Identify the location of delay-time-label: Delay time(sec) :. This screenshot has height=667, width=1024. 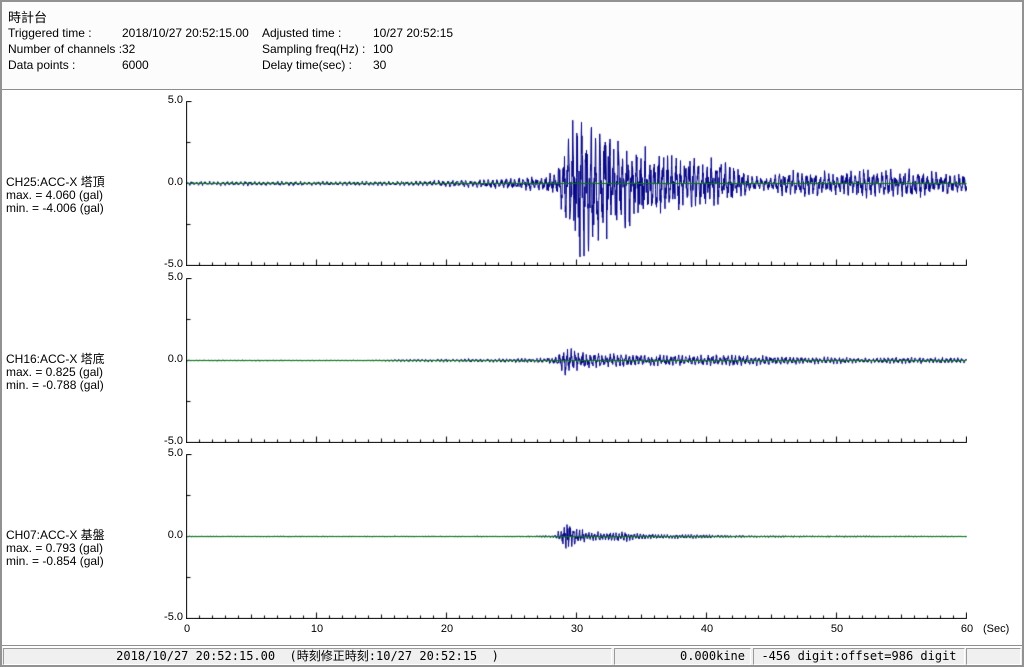
(307, 65).